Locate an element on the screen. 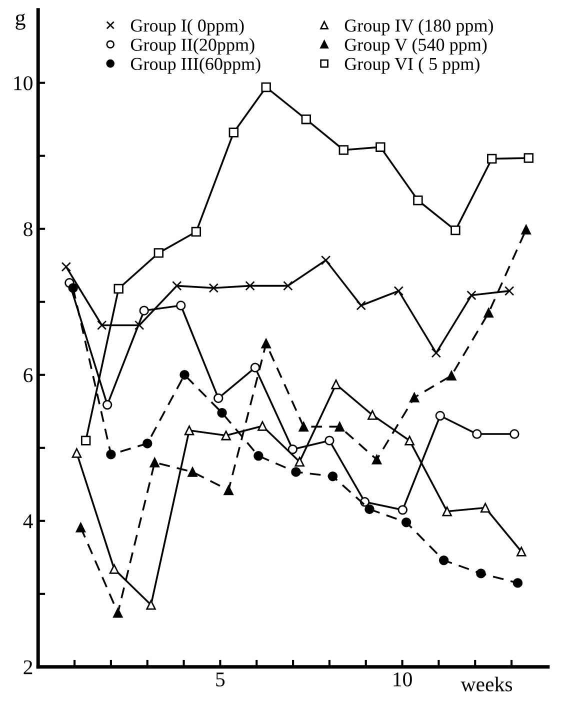  legend-label: Group I( 0ppm) is located at coordinates (187, 27).